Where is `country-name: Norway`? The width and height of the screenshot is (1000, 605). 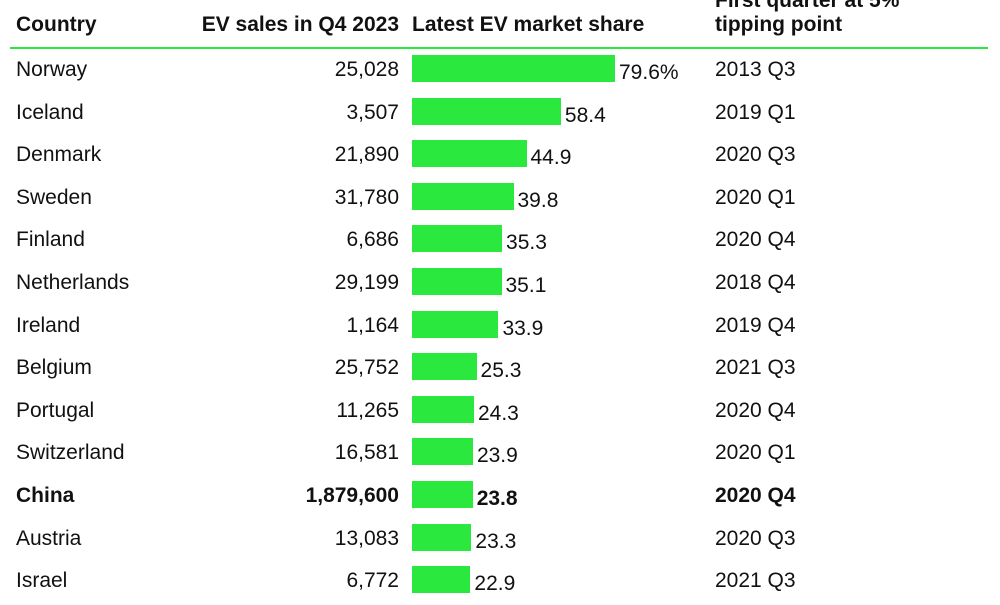
country-name: Norway is located at coordinates (52, 69).